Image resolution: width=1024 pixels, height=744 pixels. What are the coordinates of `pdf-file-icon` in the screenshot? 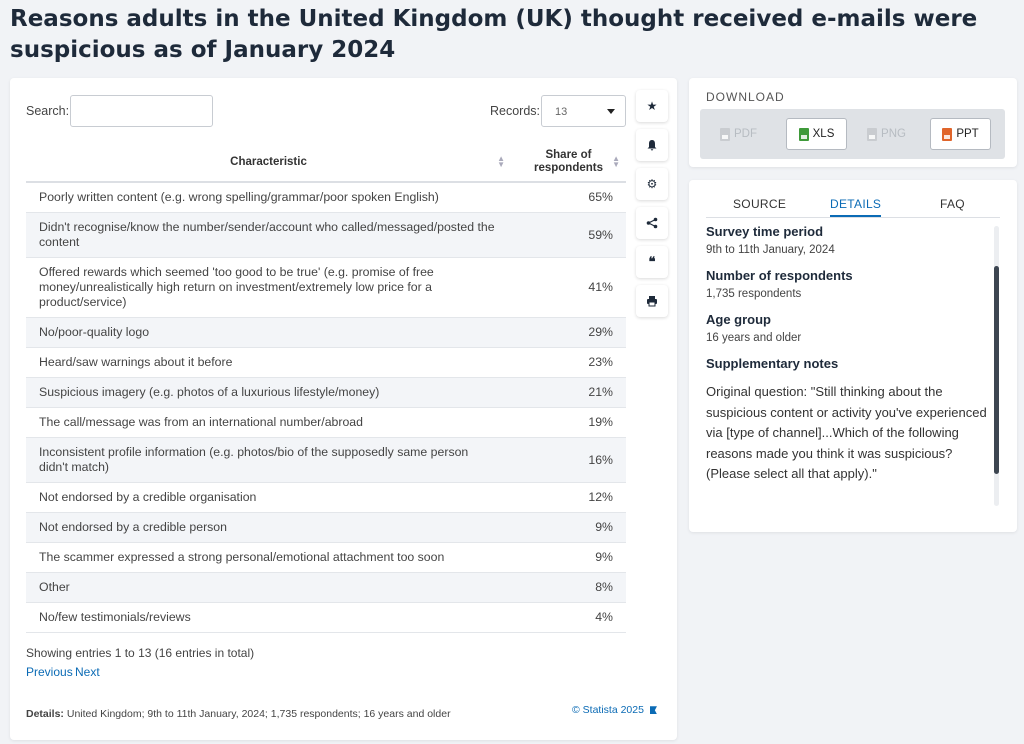 It's located at (725, 134).